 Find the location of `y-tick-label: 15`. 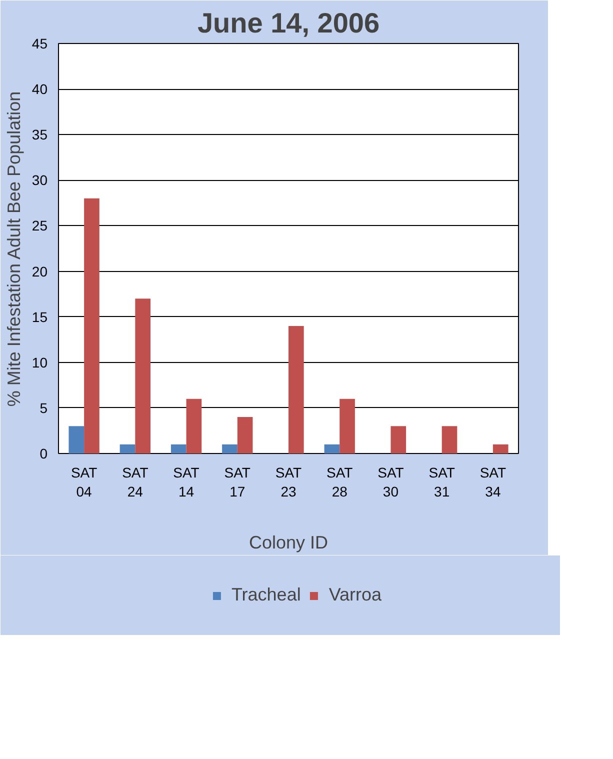

y-tick-label: 15 is located at coordinates (40, 316).